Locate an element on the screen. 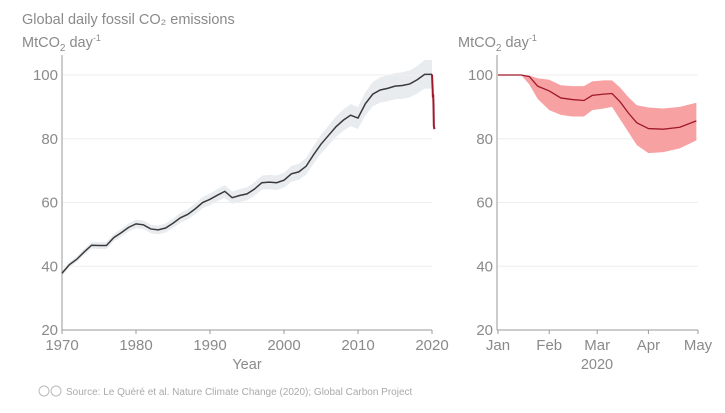  right-x-axis-label: 2020 is located at coordinates (597, 365).